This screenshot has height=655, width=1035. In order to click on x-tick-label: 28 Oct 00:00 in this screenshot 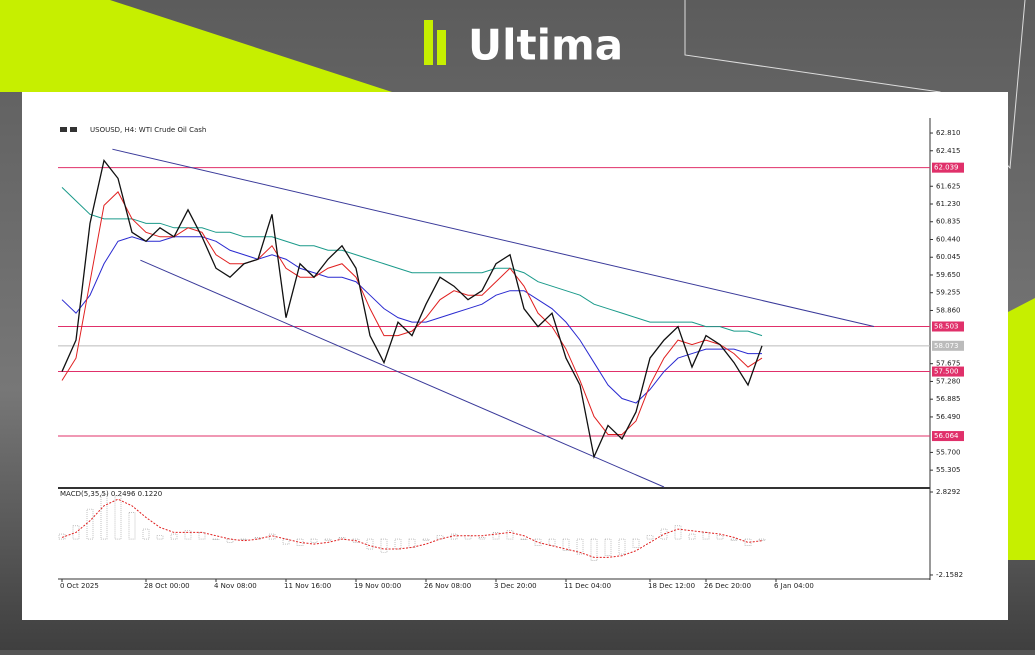, I will do `click(167, 586)`.